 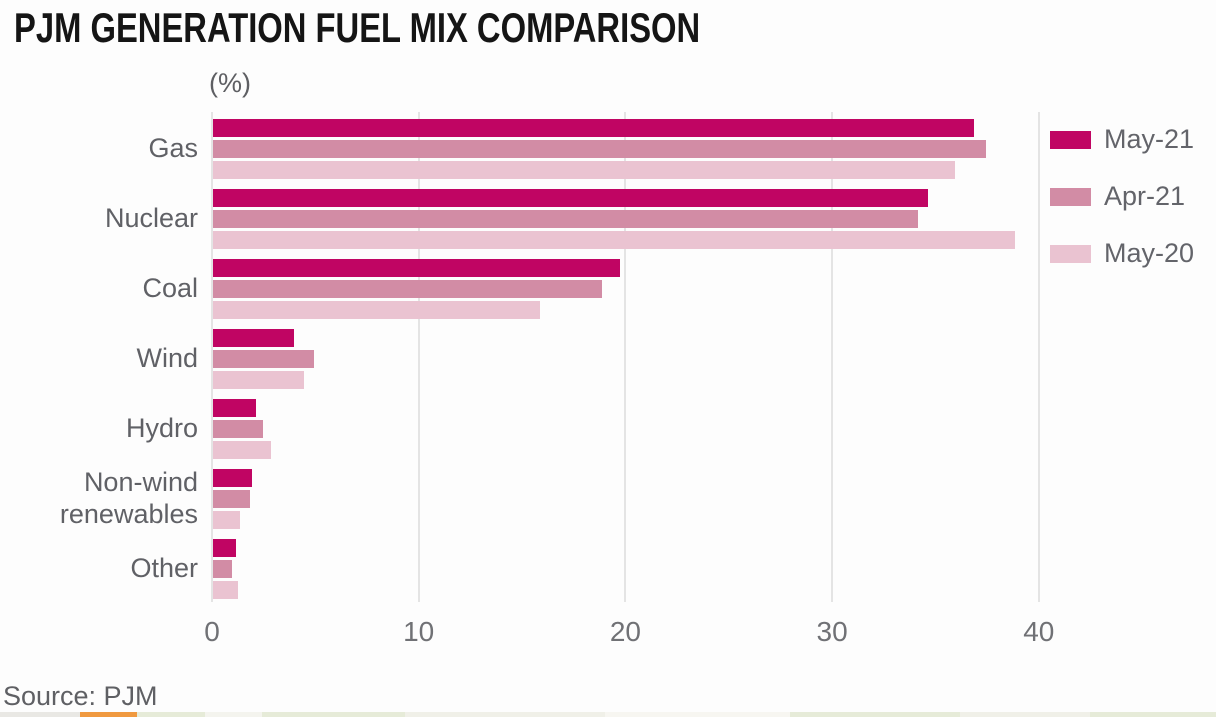 I want to click on bottom-strip, so click(x=608, y=714).